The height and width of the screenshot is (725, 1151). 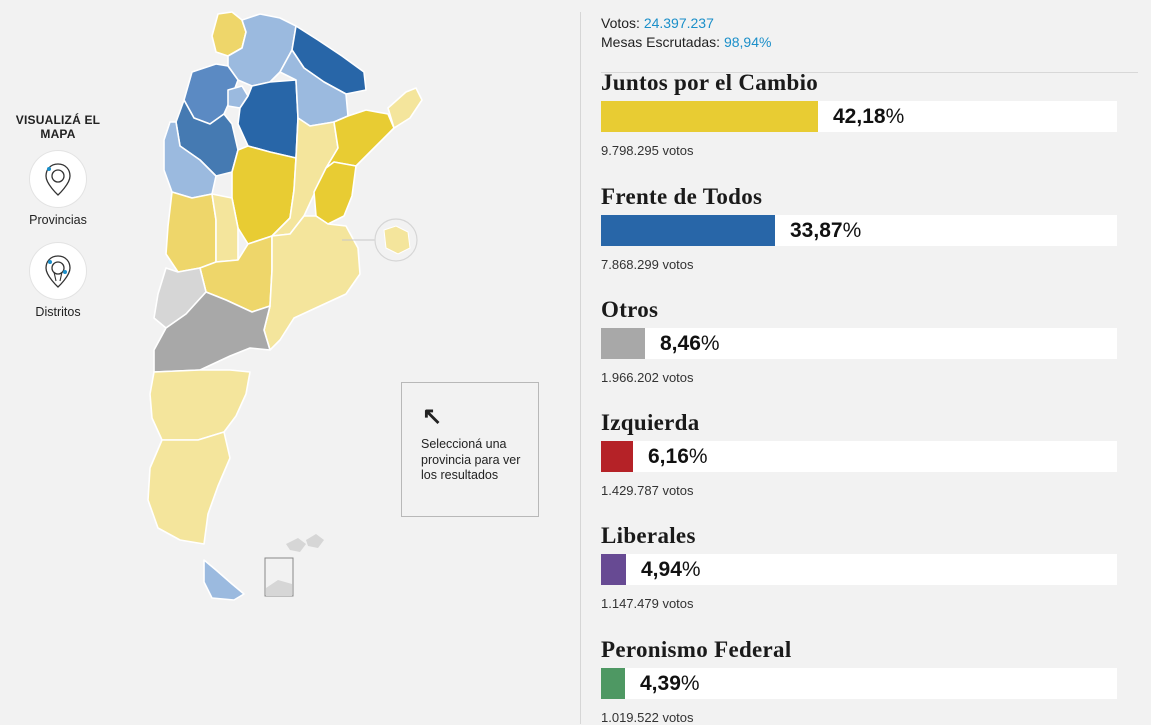 I want to click on location-pin-icon, so click(x=58, y=179).